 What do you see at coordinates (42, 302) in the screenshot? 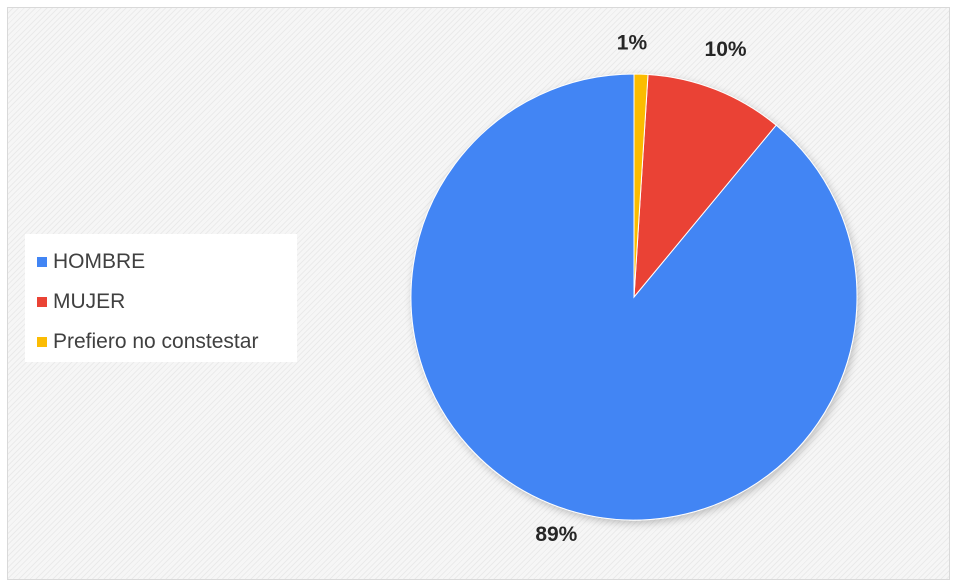
I see `legend-swatch-mujer` at bounding box center [42, 302].